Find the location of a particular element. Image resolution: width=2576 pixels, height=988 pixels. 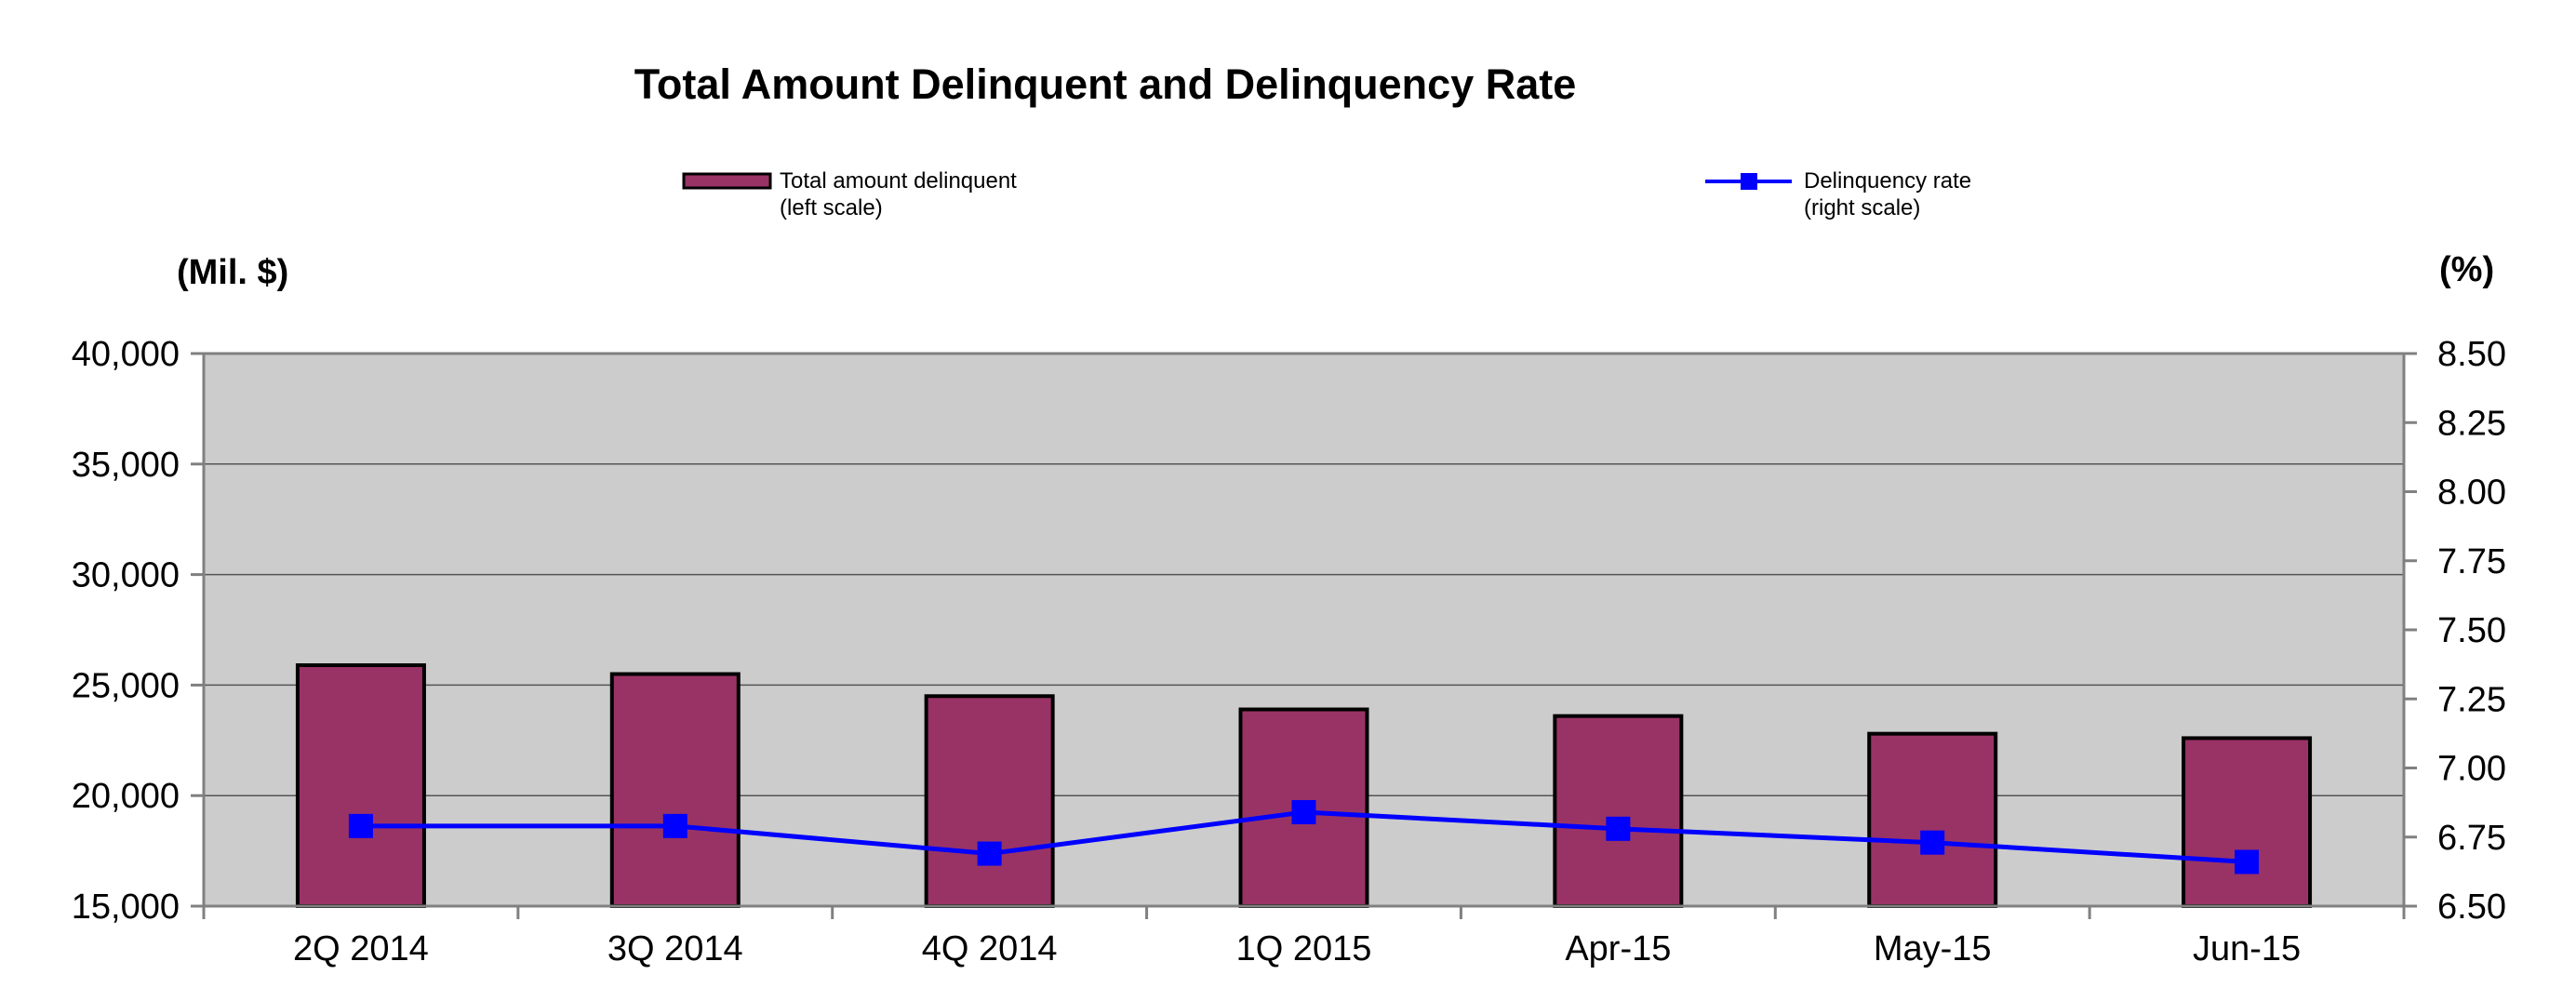

left-tick-label: 25,000 is located at coordinates (126, 685).